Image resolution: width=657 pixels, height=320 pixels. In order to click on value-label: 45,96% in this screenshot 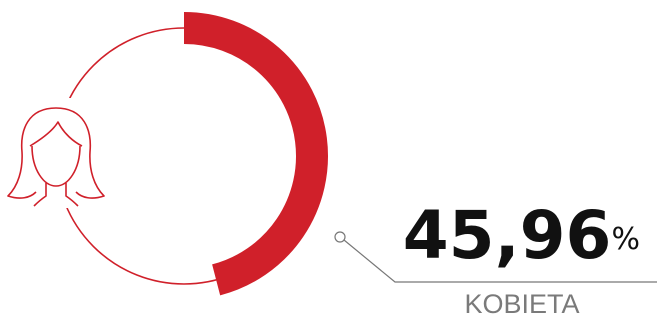, I will do `click(521, 235)`.